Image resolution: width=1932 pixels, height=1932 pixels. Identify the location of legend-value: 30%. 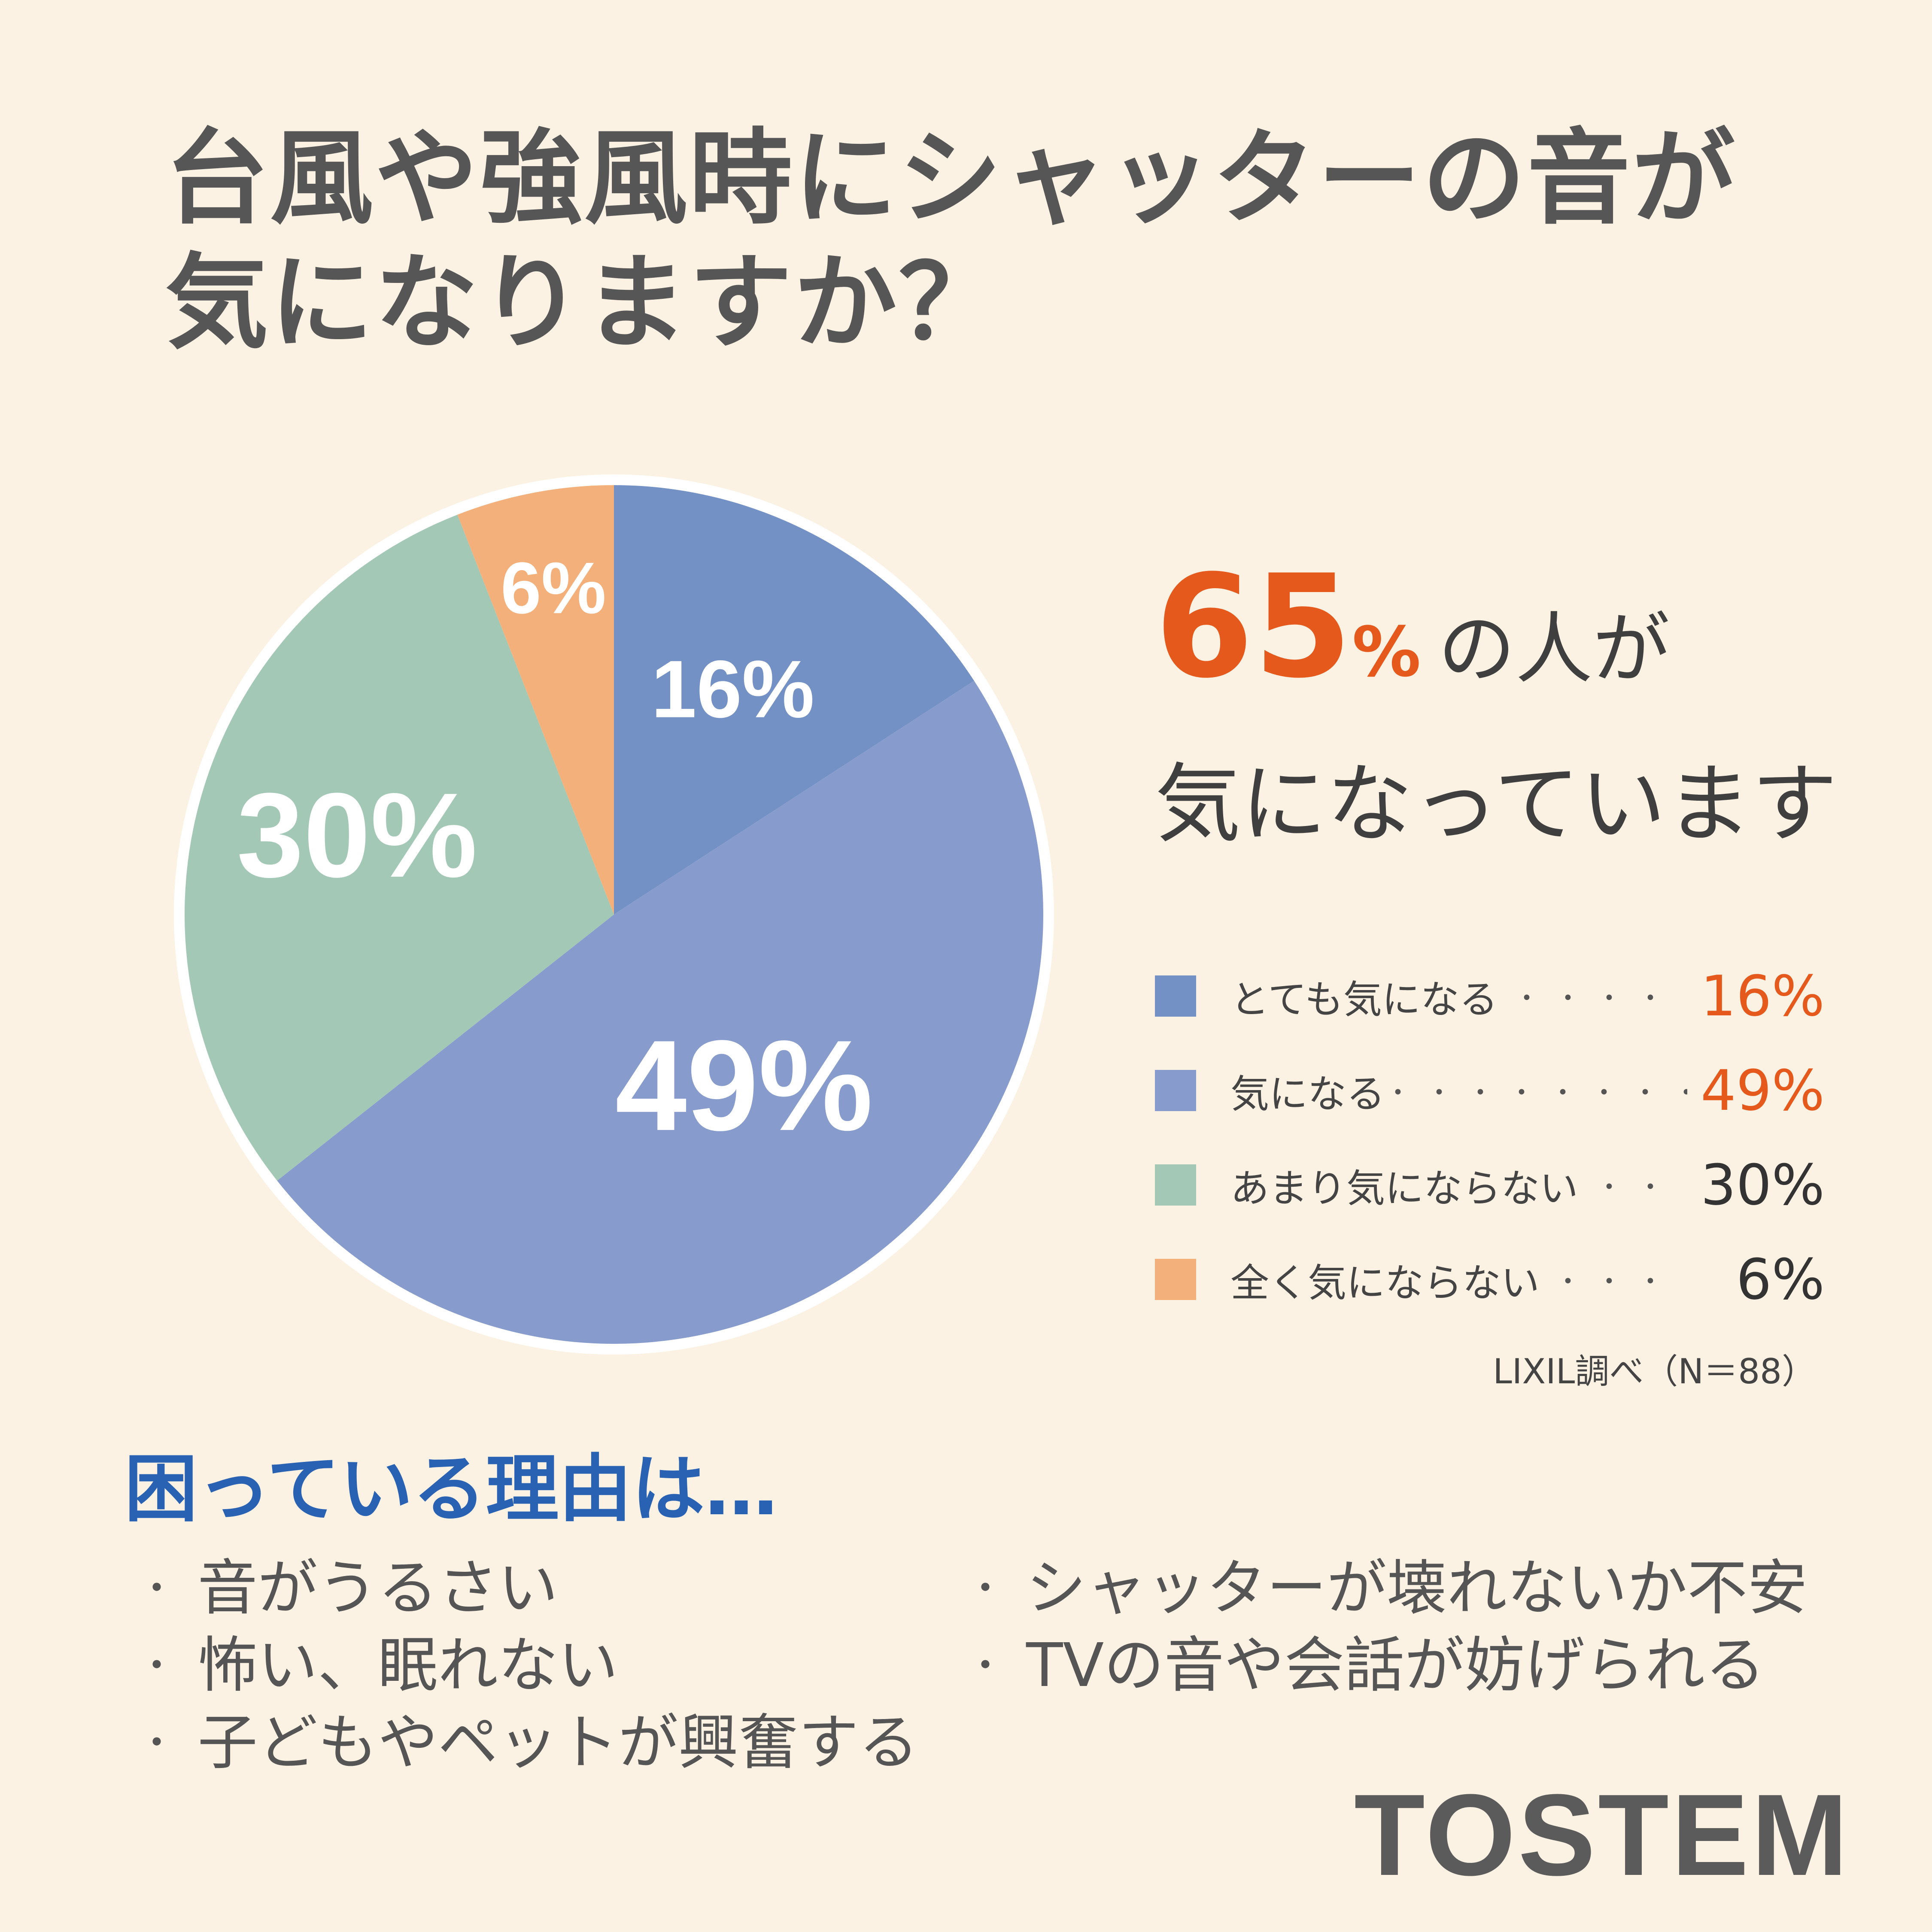
(1763, 1185).